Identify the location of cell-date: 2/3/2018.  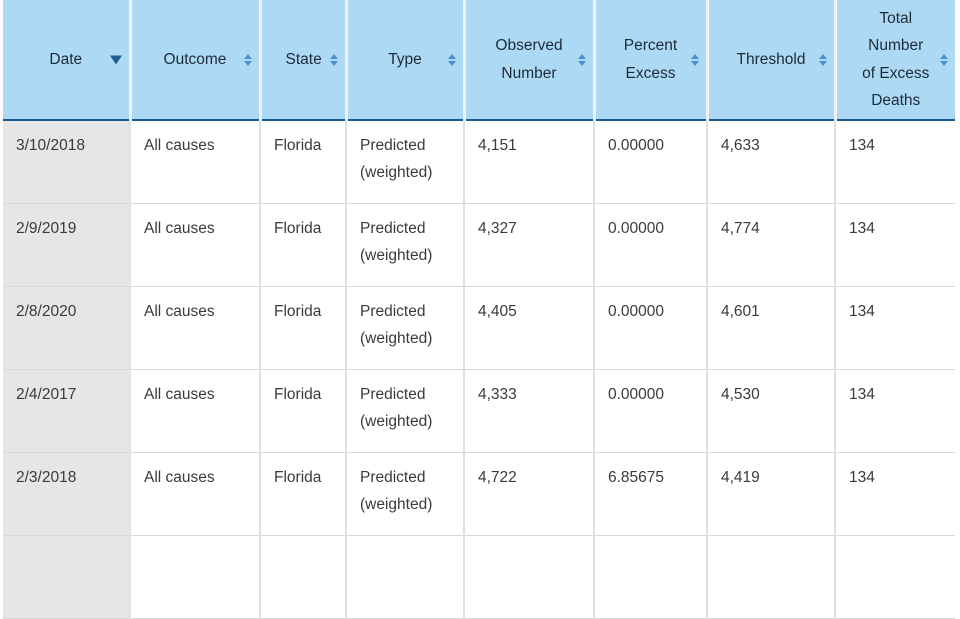
(67, 494).